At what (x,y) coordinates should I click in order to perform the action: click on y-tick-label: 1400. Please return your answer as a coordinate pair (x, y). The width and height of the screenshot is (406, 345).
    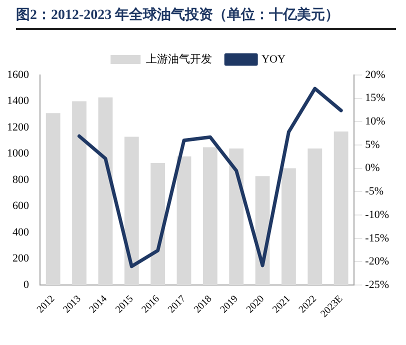
    Looking at the image, I should click on (18, 101).